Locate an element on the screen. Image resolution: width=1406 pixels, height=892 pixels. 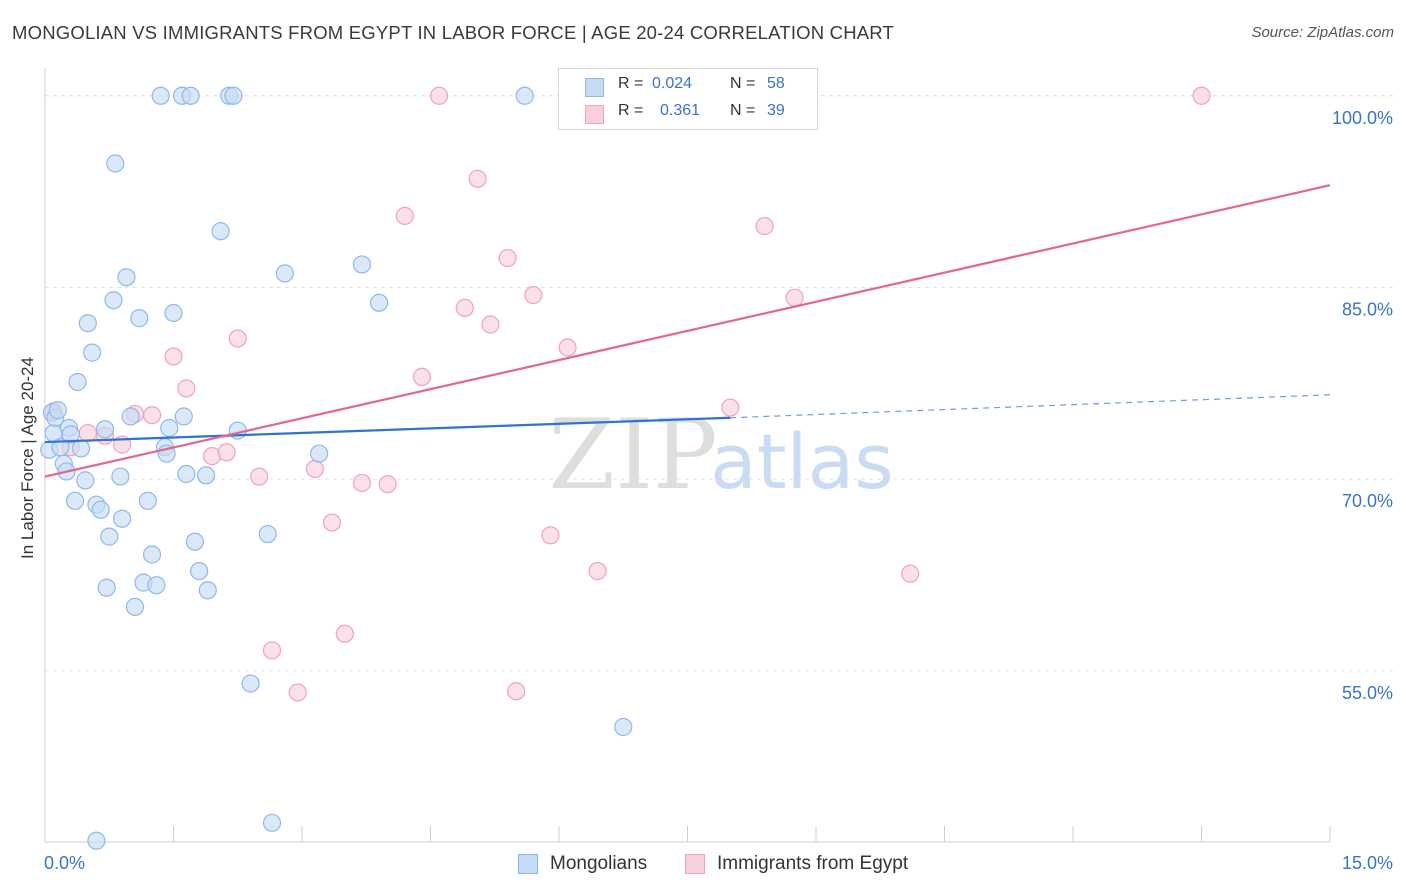
legend-swatch-egypt is located at coordinates (594, 114).